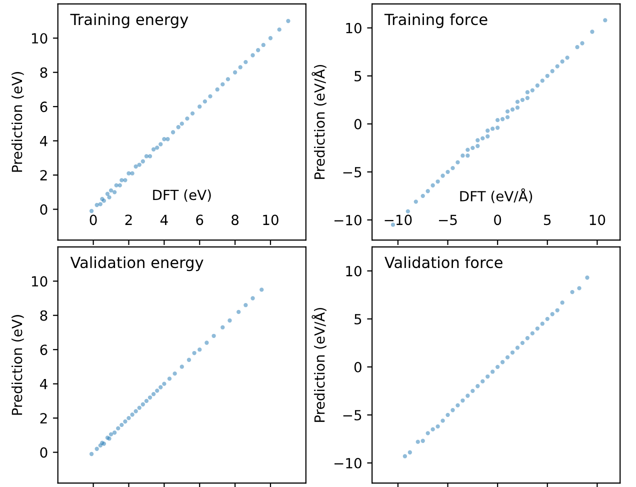  What do you see at coordinates (547, 220) in the screenshot?
I see `x-tick-label: 5` at bounding box center [547, 220].